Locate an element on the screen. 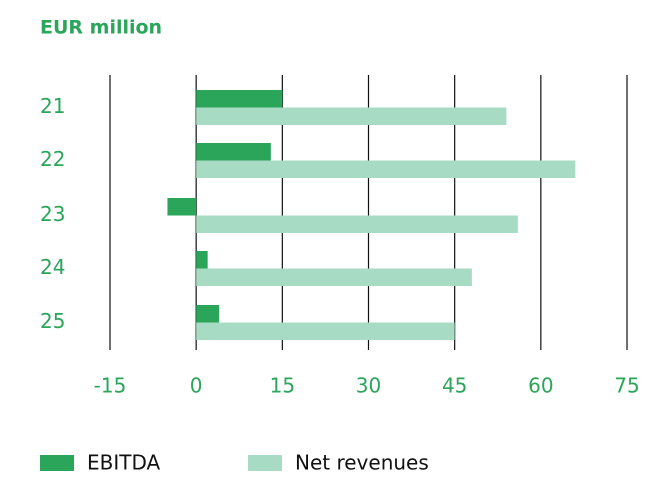 Image resolution: width=646 pixels, height=482 pixels. y-tick-label: 25 is located at coordinates (52, 321).